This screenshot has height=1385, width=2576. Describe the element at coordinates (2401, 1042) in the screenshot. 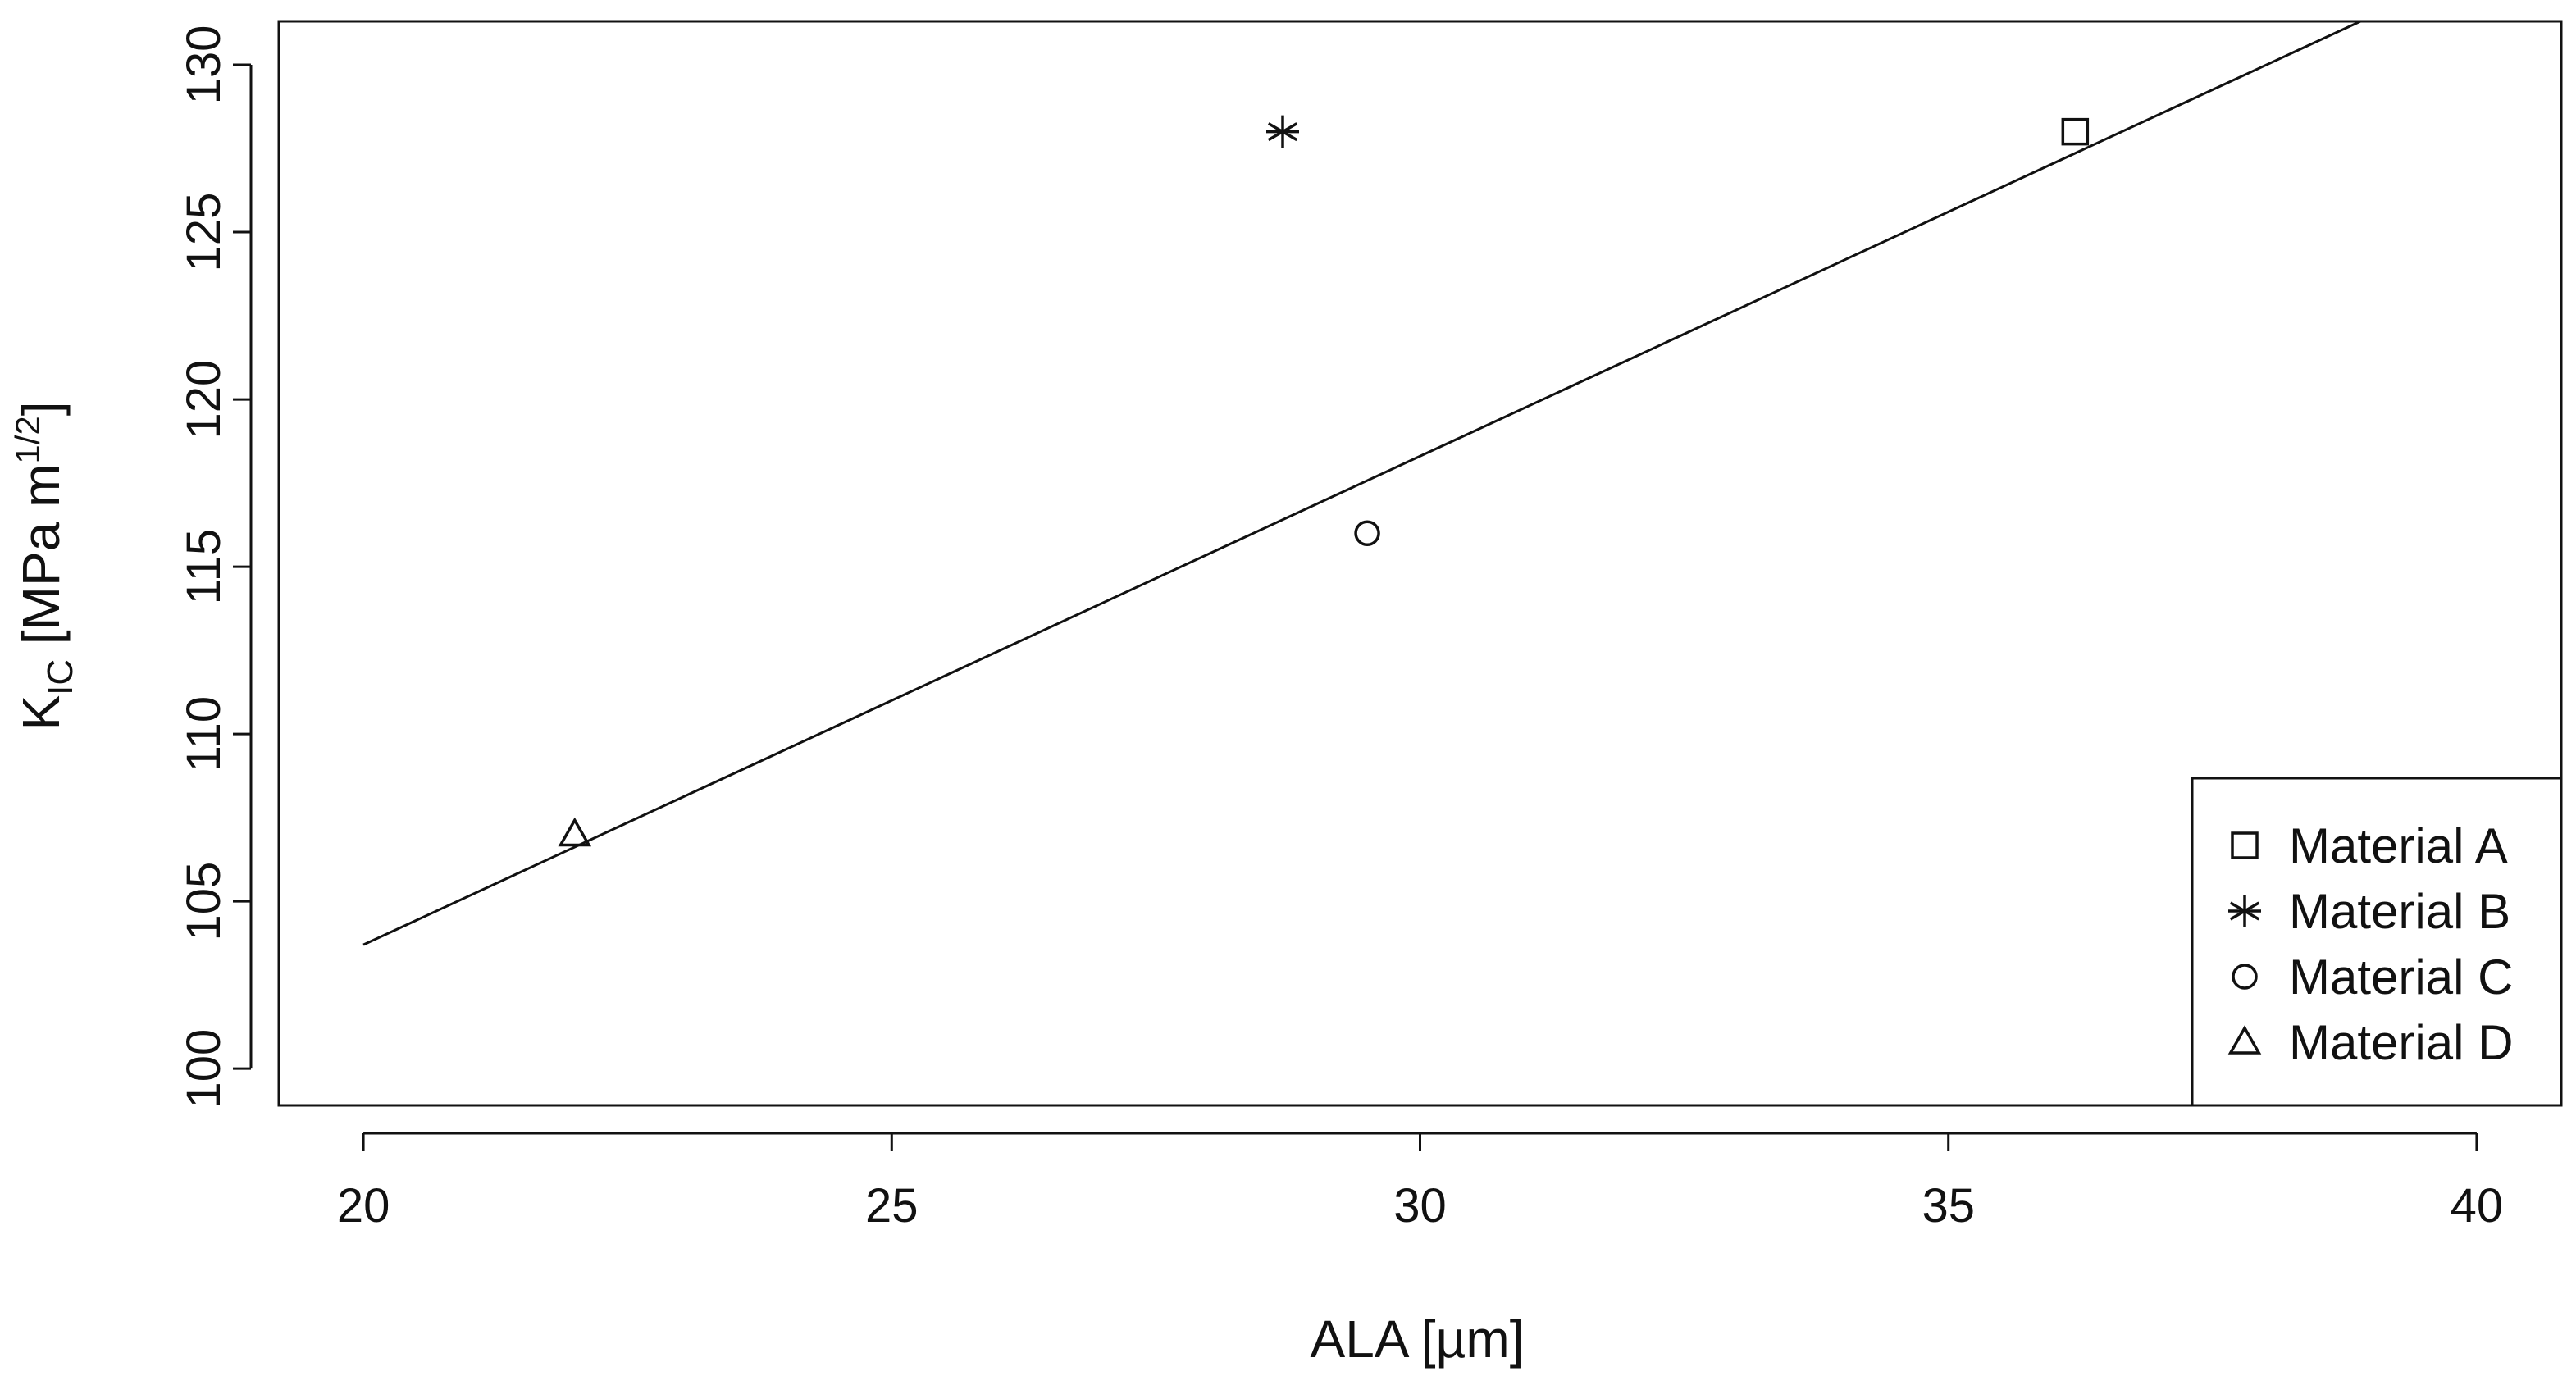

I see `legend-label-material-d: Material D` at that location.